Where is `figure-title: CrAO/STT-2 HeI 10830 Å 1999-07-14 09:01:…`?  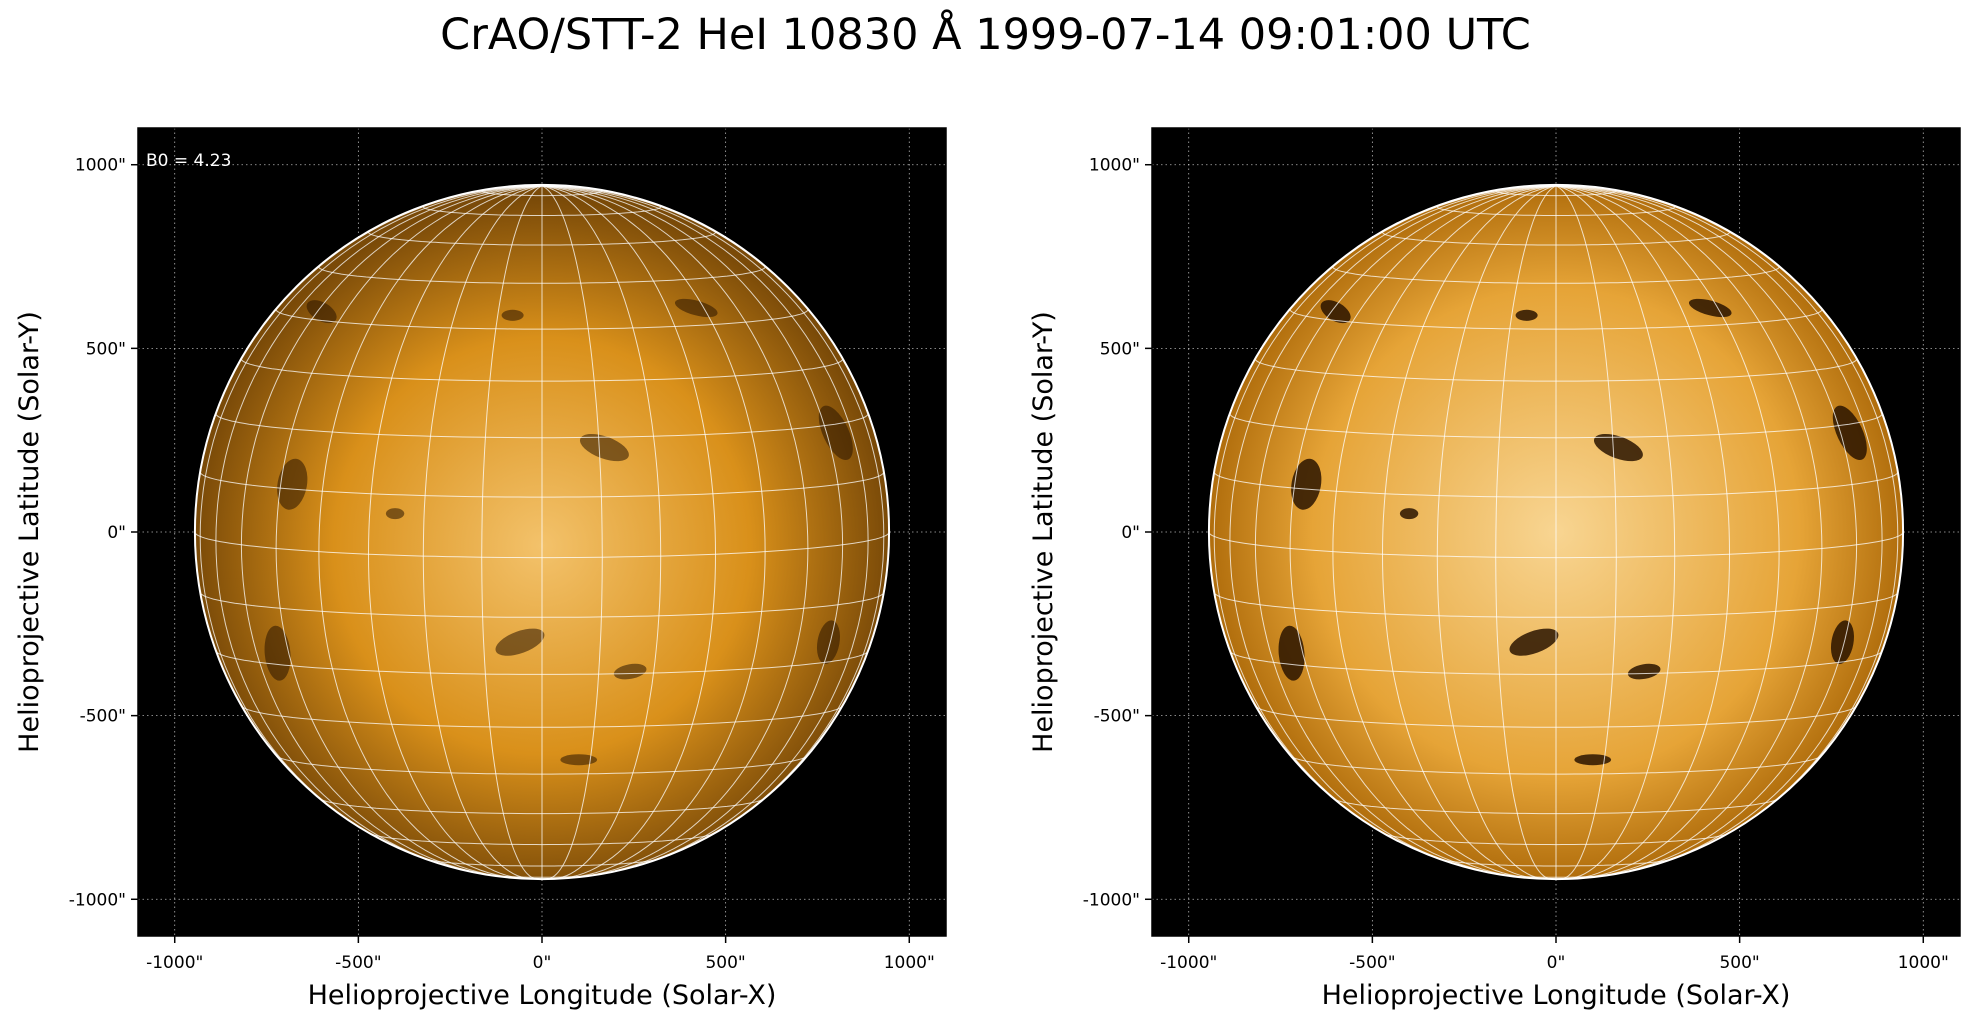
figure-title: CrAO/STT-2 HeI 10830 Å 1999-07-14 09:01:… is located at coordinates (985, 35).